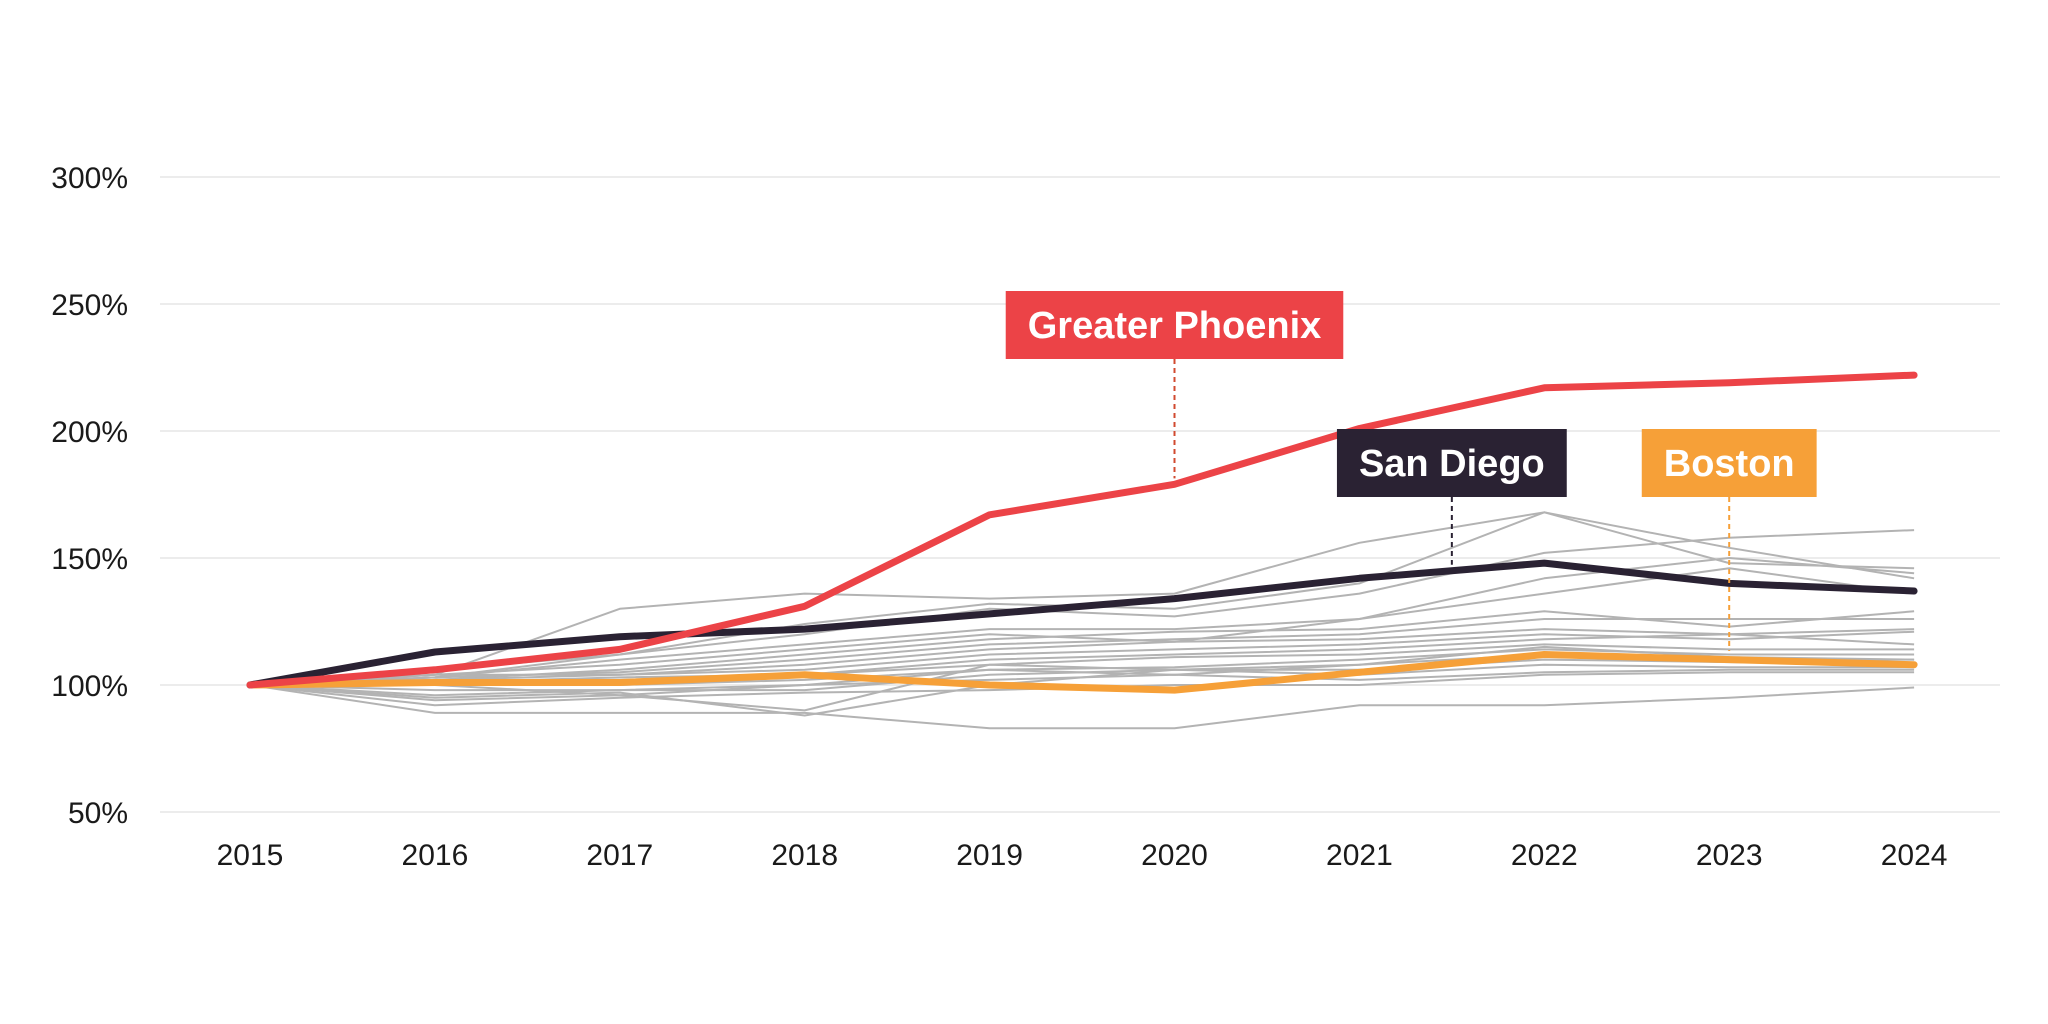 The image size is (2048, 1024). Describe the element at coordinates (89, 496) in the screenshot. I see `y-axis: 50% 100% 150% 200% 250% 300%` at that location.